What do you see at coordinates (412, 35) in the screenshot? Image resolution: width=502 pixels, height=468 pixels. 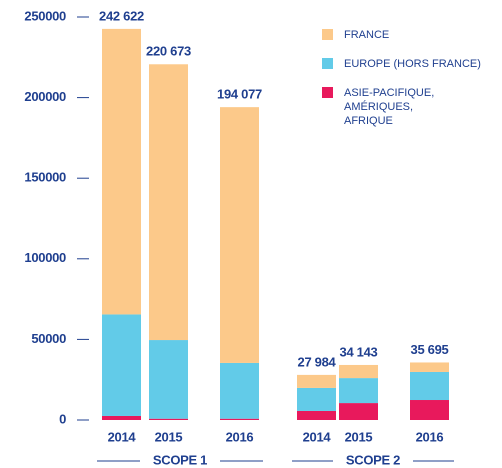 I see `legend-item: FRANCE` at bounding box center [412, 35].